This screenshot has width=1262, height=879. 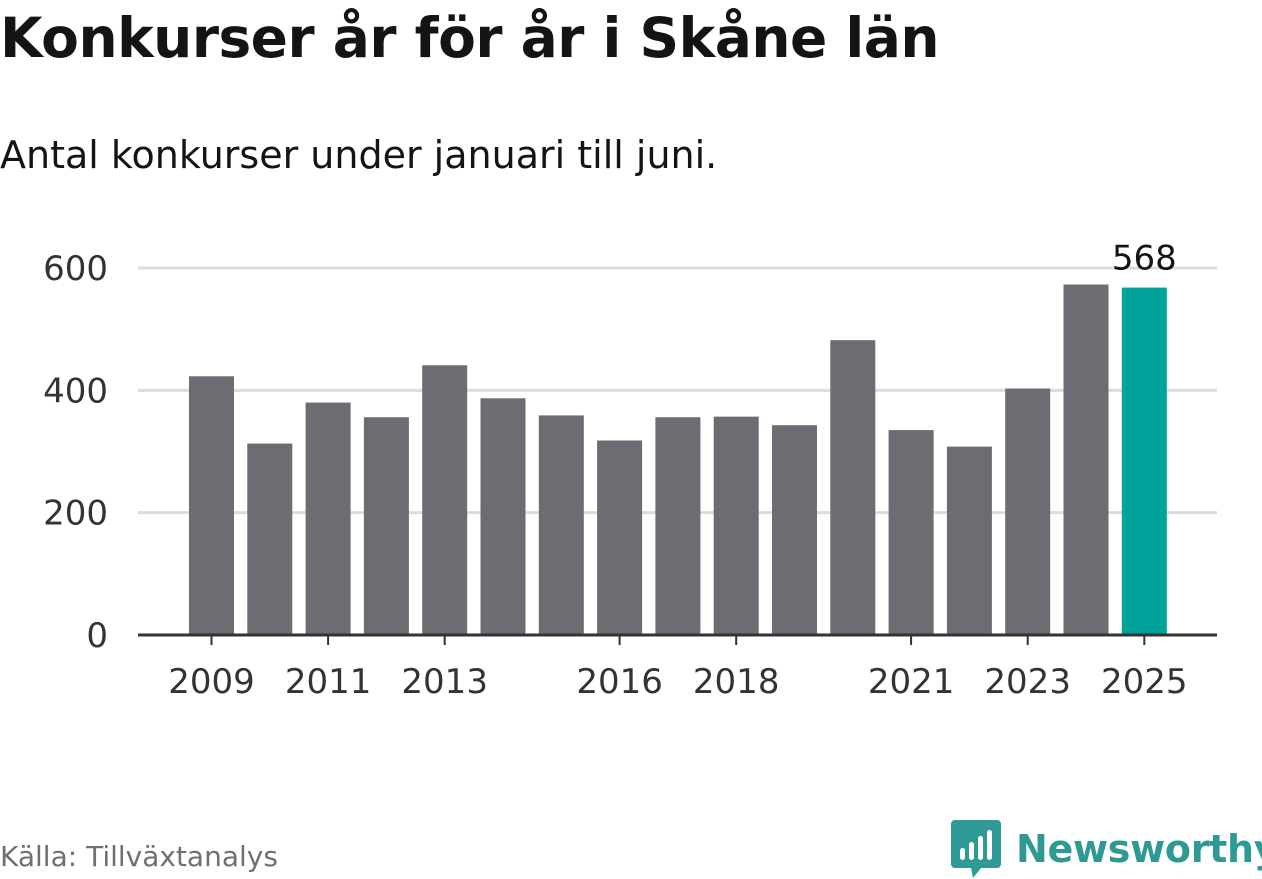 I want to click on data-label-2025: 568, so click(x=1144, y=259).